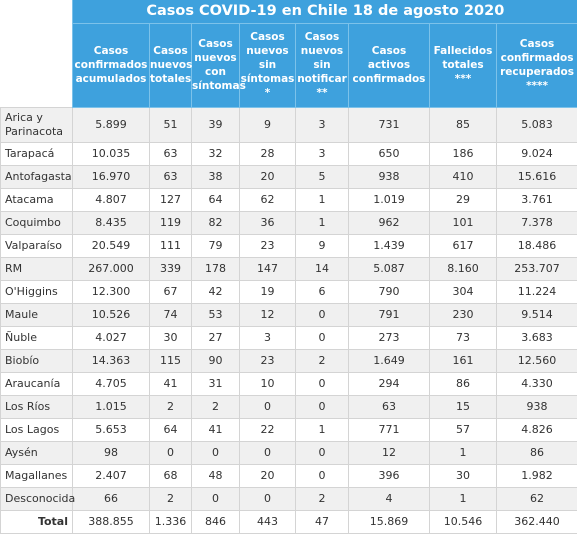 The height and width of the screenshot is (534, 577). I want to click on table-cell: 15.616, so click(537, 176).